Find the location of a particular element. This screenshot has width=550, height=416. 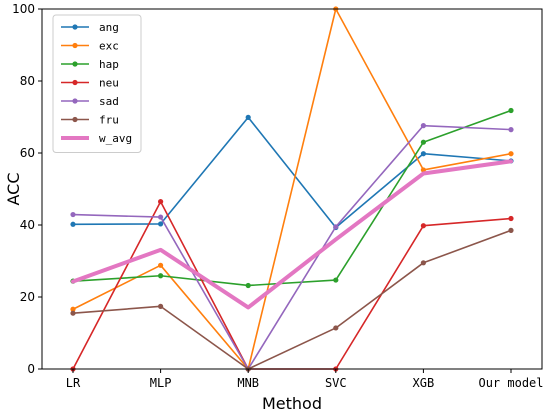

x-axis-title: Method is located at coordinates (292, 403).